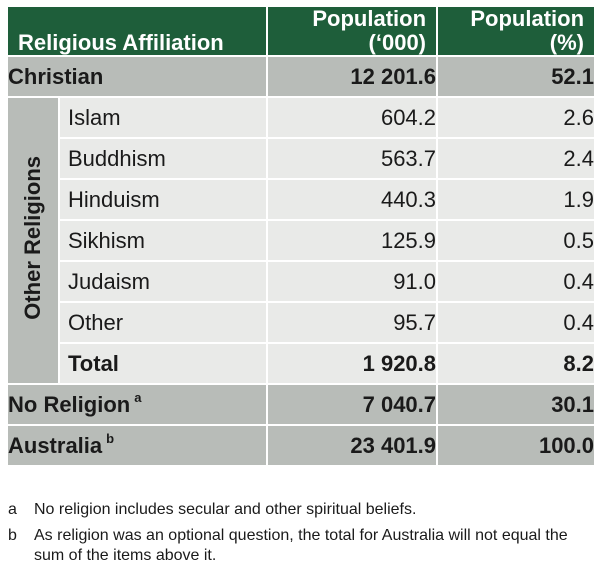 This screenshot has width=600, height=581. What do you see at coordinates (516, 241) in the screenshot?
I see `cell-percent: 0.5` at bounding box center [516, 241].